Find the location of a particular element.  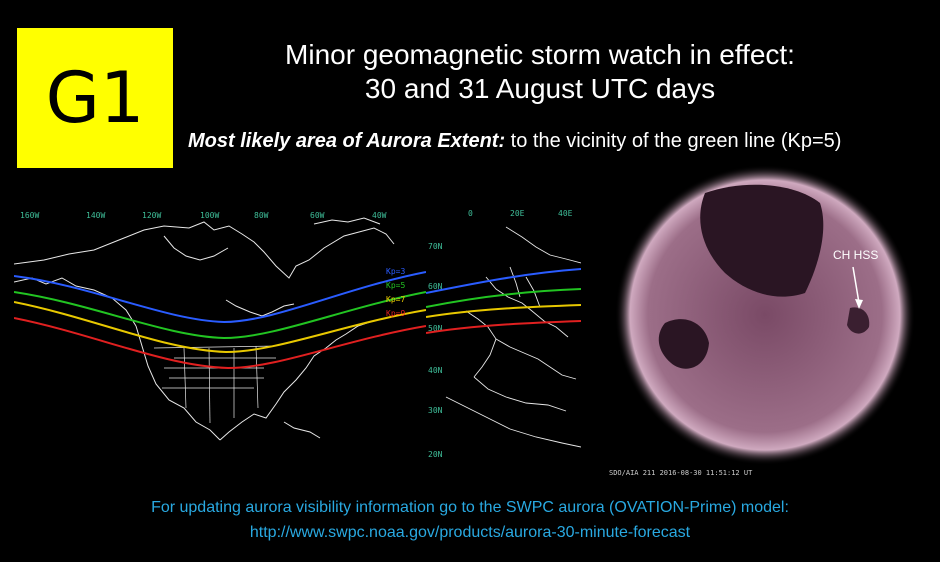

aurora-line-kp5 is located at coordinates (220, 315).